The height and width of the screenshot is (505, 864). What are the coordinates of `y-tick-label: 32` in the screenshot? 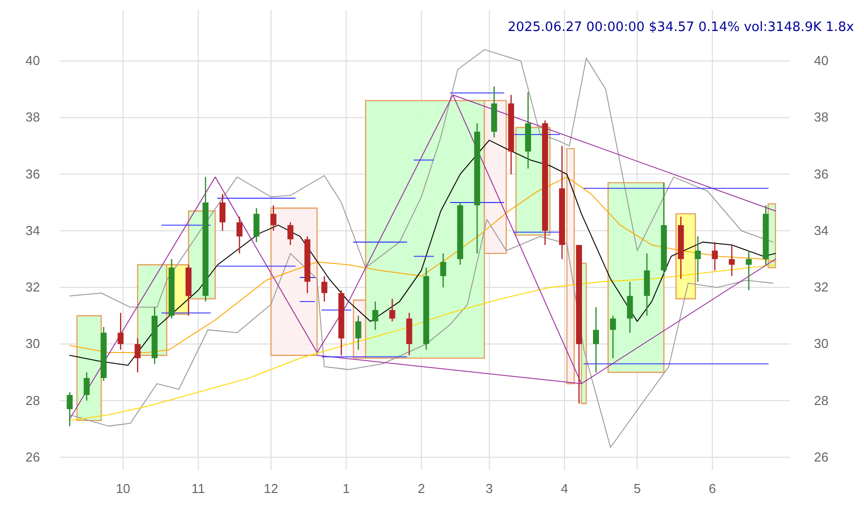 It's located at (33, 287).